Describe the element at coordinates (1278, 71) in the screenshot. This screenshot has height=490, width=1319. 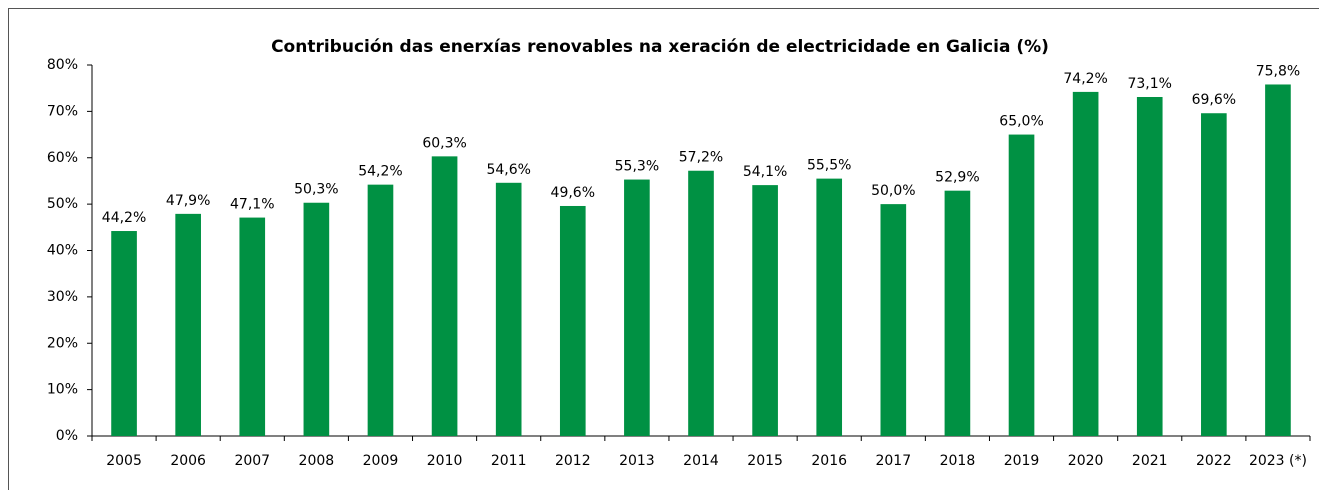
I see `data-label: 75,8%` at that location.